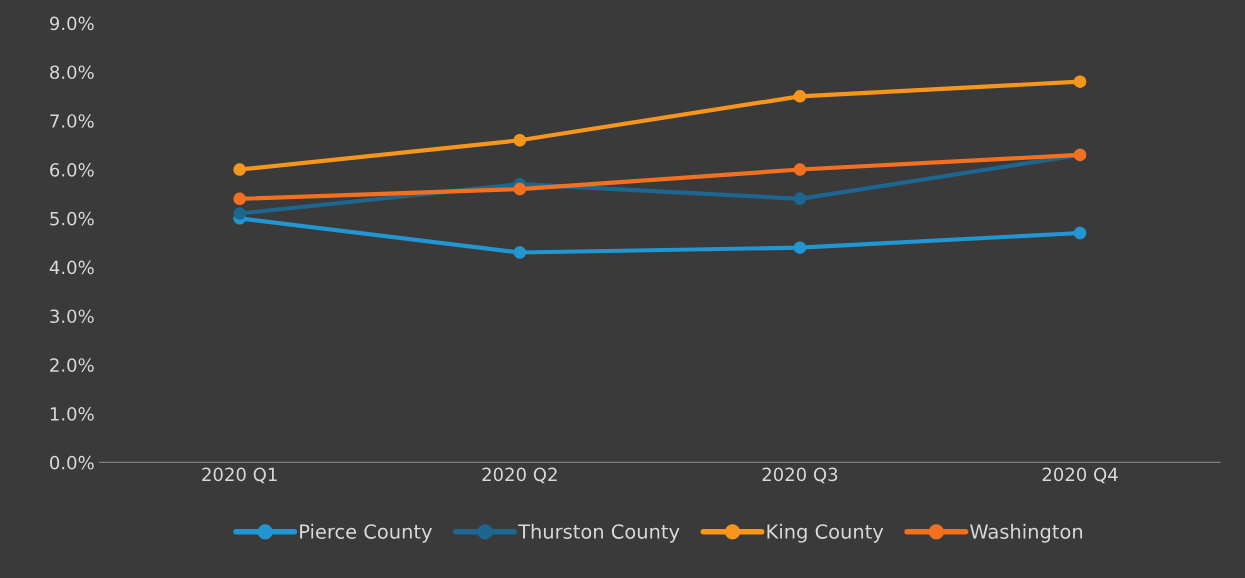 The width and height of the screenshot is (1245, 578). Describe the element at coordinates (599, 533) in the screenshot. I see `legend-label: Thurston County` at that location.